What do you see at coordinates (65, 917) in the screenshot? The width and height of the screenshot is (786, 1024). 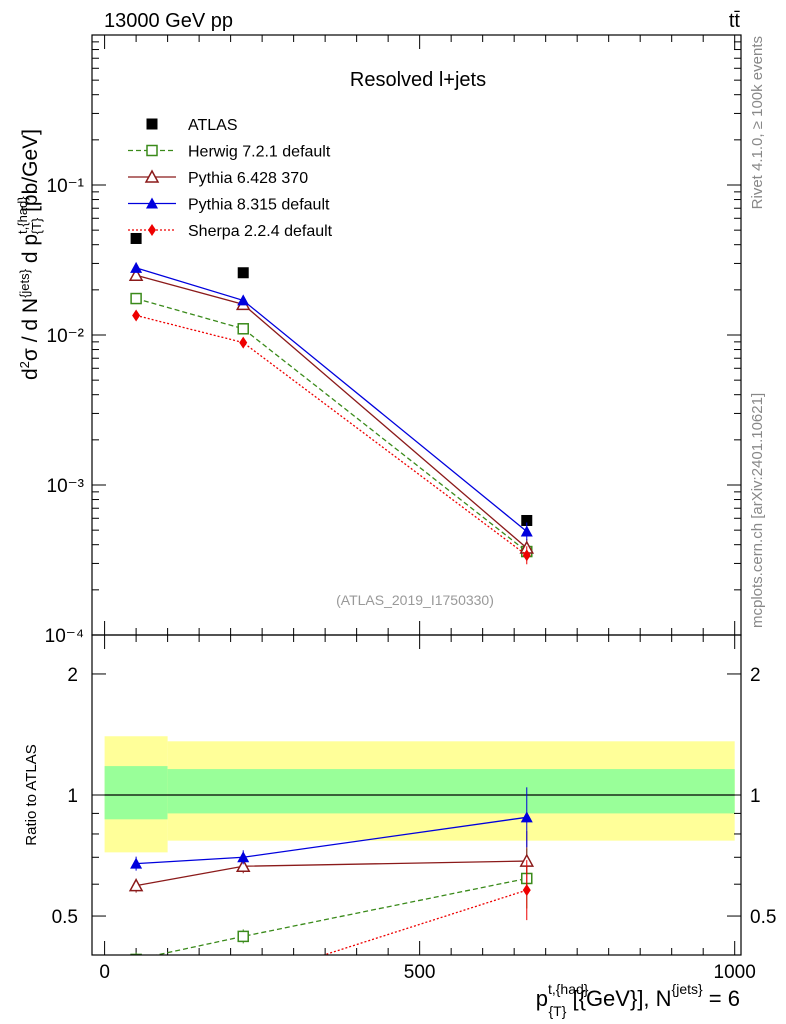 I see `ratio-y-tick-label: 0.5` at bounding box center [65, 917].